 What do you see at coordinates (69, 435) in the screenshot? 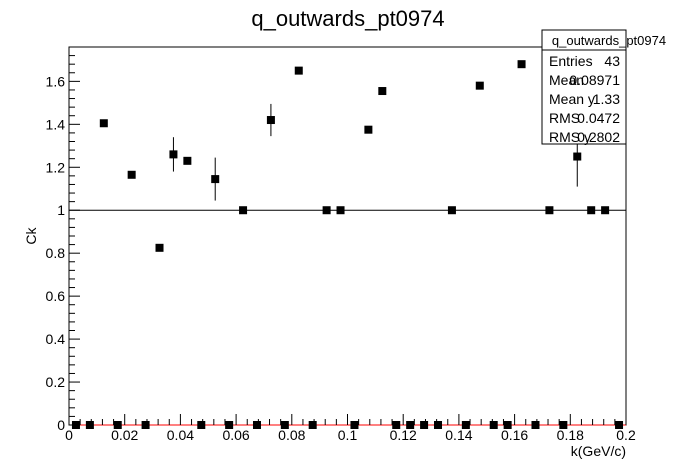
I see `x-tick-label: 0` at bounding box center [69, 435].